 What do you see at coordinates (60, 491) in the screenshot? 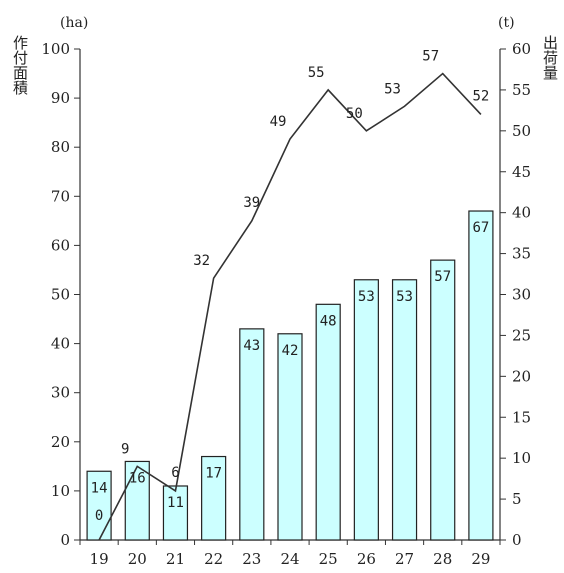
I see `left-tick-label: 10` at bounding box center [60, 491].